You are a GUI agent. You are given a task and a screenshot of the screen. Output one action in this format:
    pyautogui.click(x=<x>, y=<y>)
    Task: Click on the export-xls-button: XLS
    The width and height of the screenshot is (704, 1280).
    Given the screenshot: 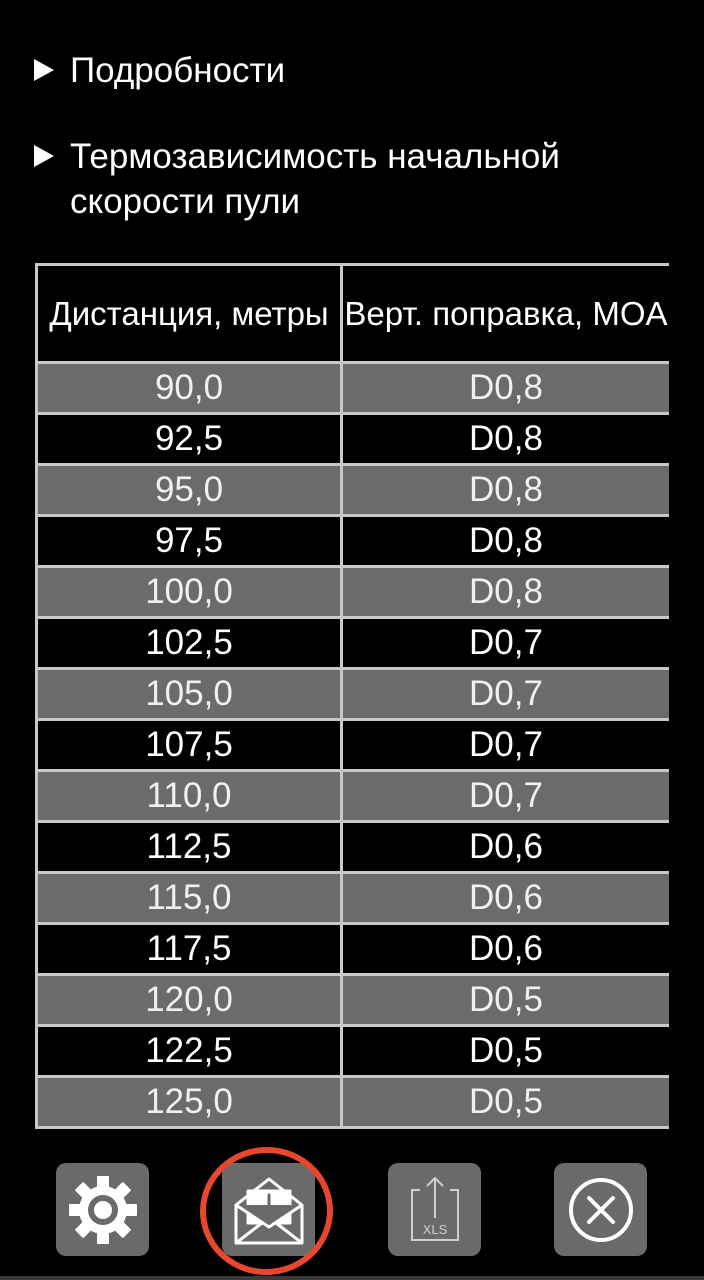 What is the action you would take?
    pyautogui.click(x=434, y=1209)
    